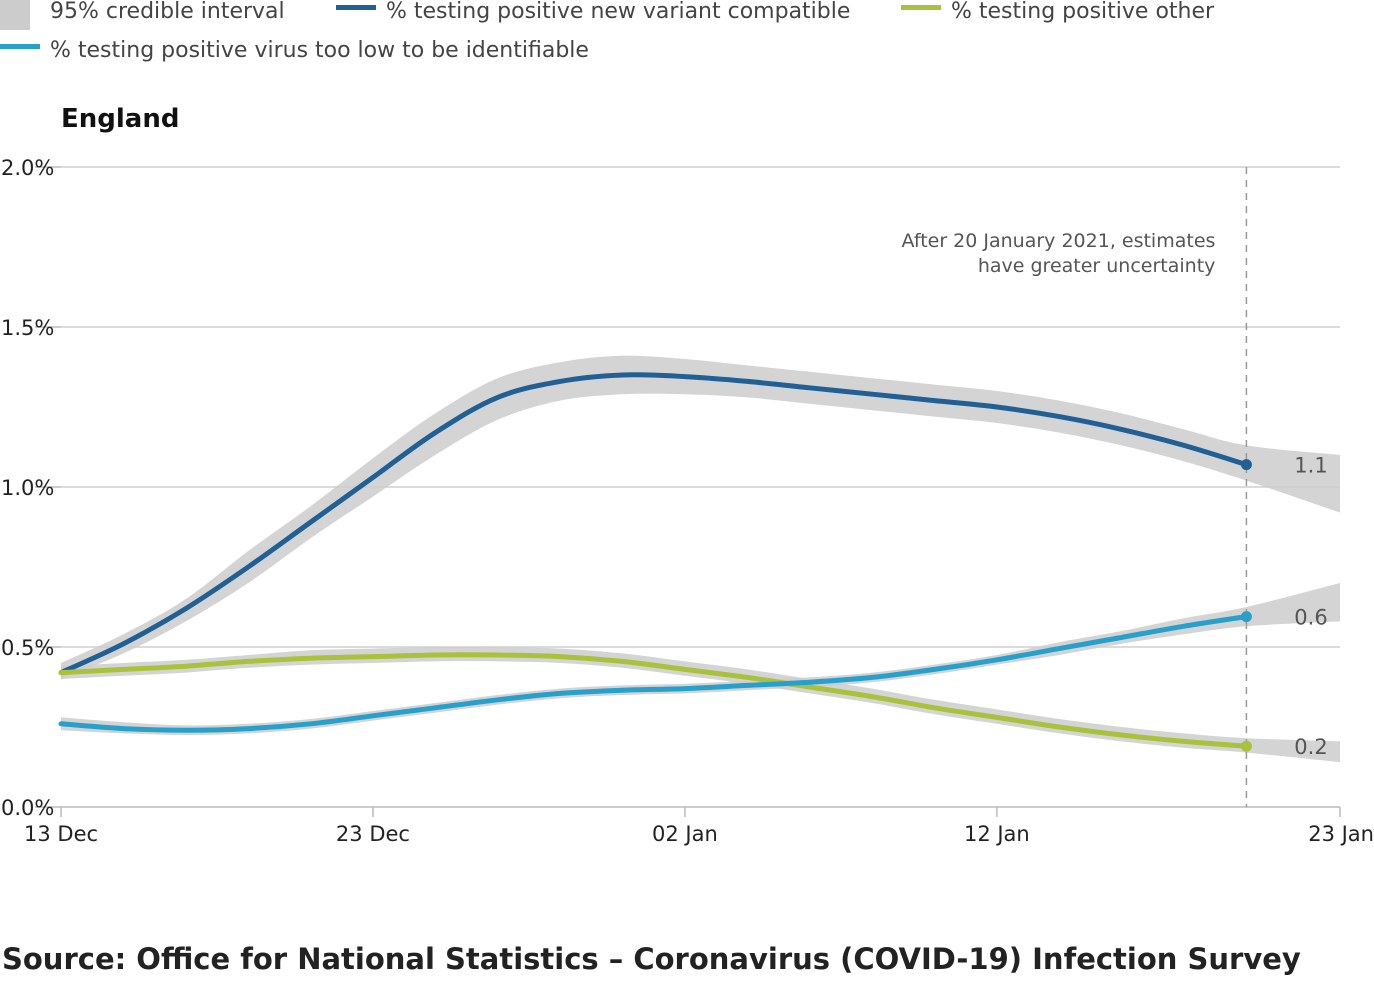  What do you see at coordinates (1310, 747) in the screenshot?
I see `series-end-label: 0.2` at bounding box center [1310, 747].